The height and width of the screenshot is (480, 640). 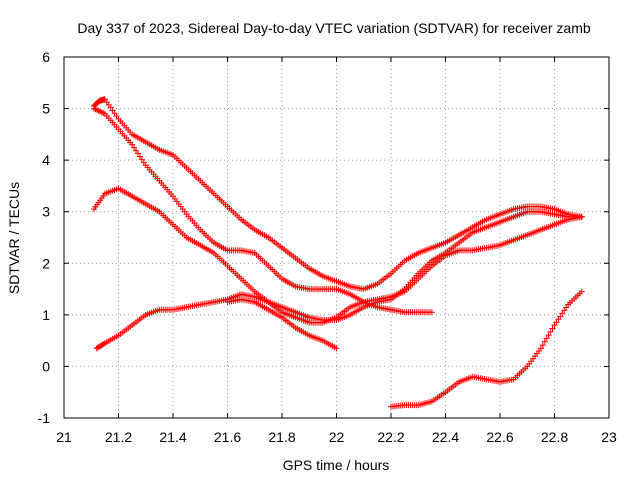 What do you see at coordinates (44, 237) in the screenshot?
I see `y-tick-labels: -1 0 1 2 3 4 5 6` at bounding box center [44, 237].